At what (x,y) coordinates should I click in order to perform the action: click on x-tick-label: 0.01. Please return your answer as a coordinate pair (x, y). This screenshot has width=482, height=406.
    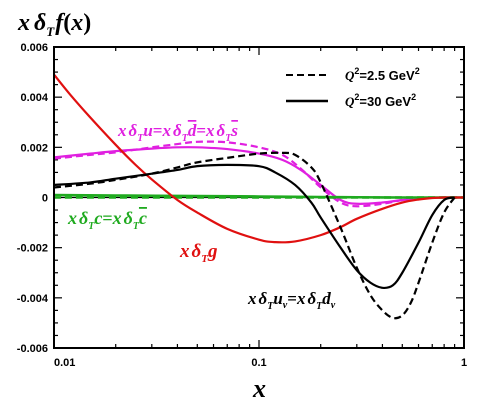
    Looking at the image, I should click on (64, 363).